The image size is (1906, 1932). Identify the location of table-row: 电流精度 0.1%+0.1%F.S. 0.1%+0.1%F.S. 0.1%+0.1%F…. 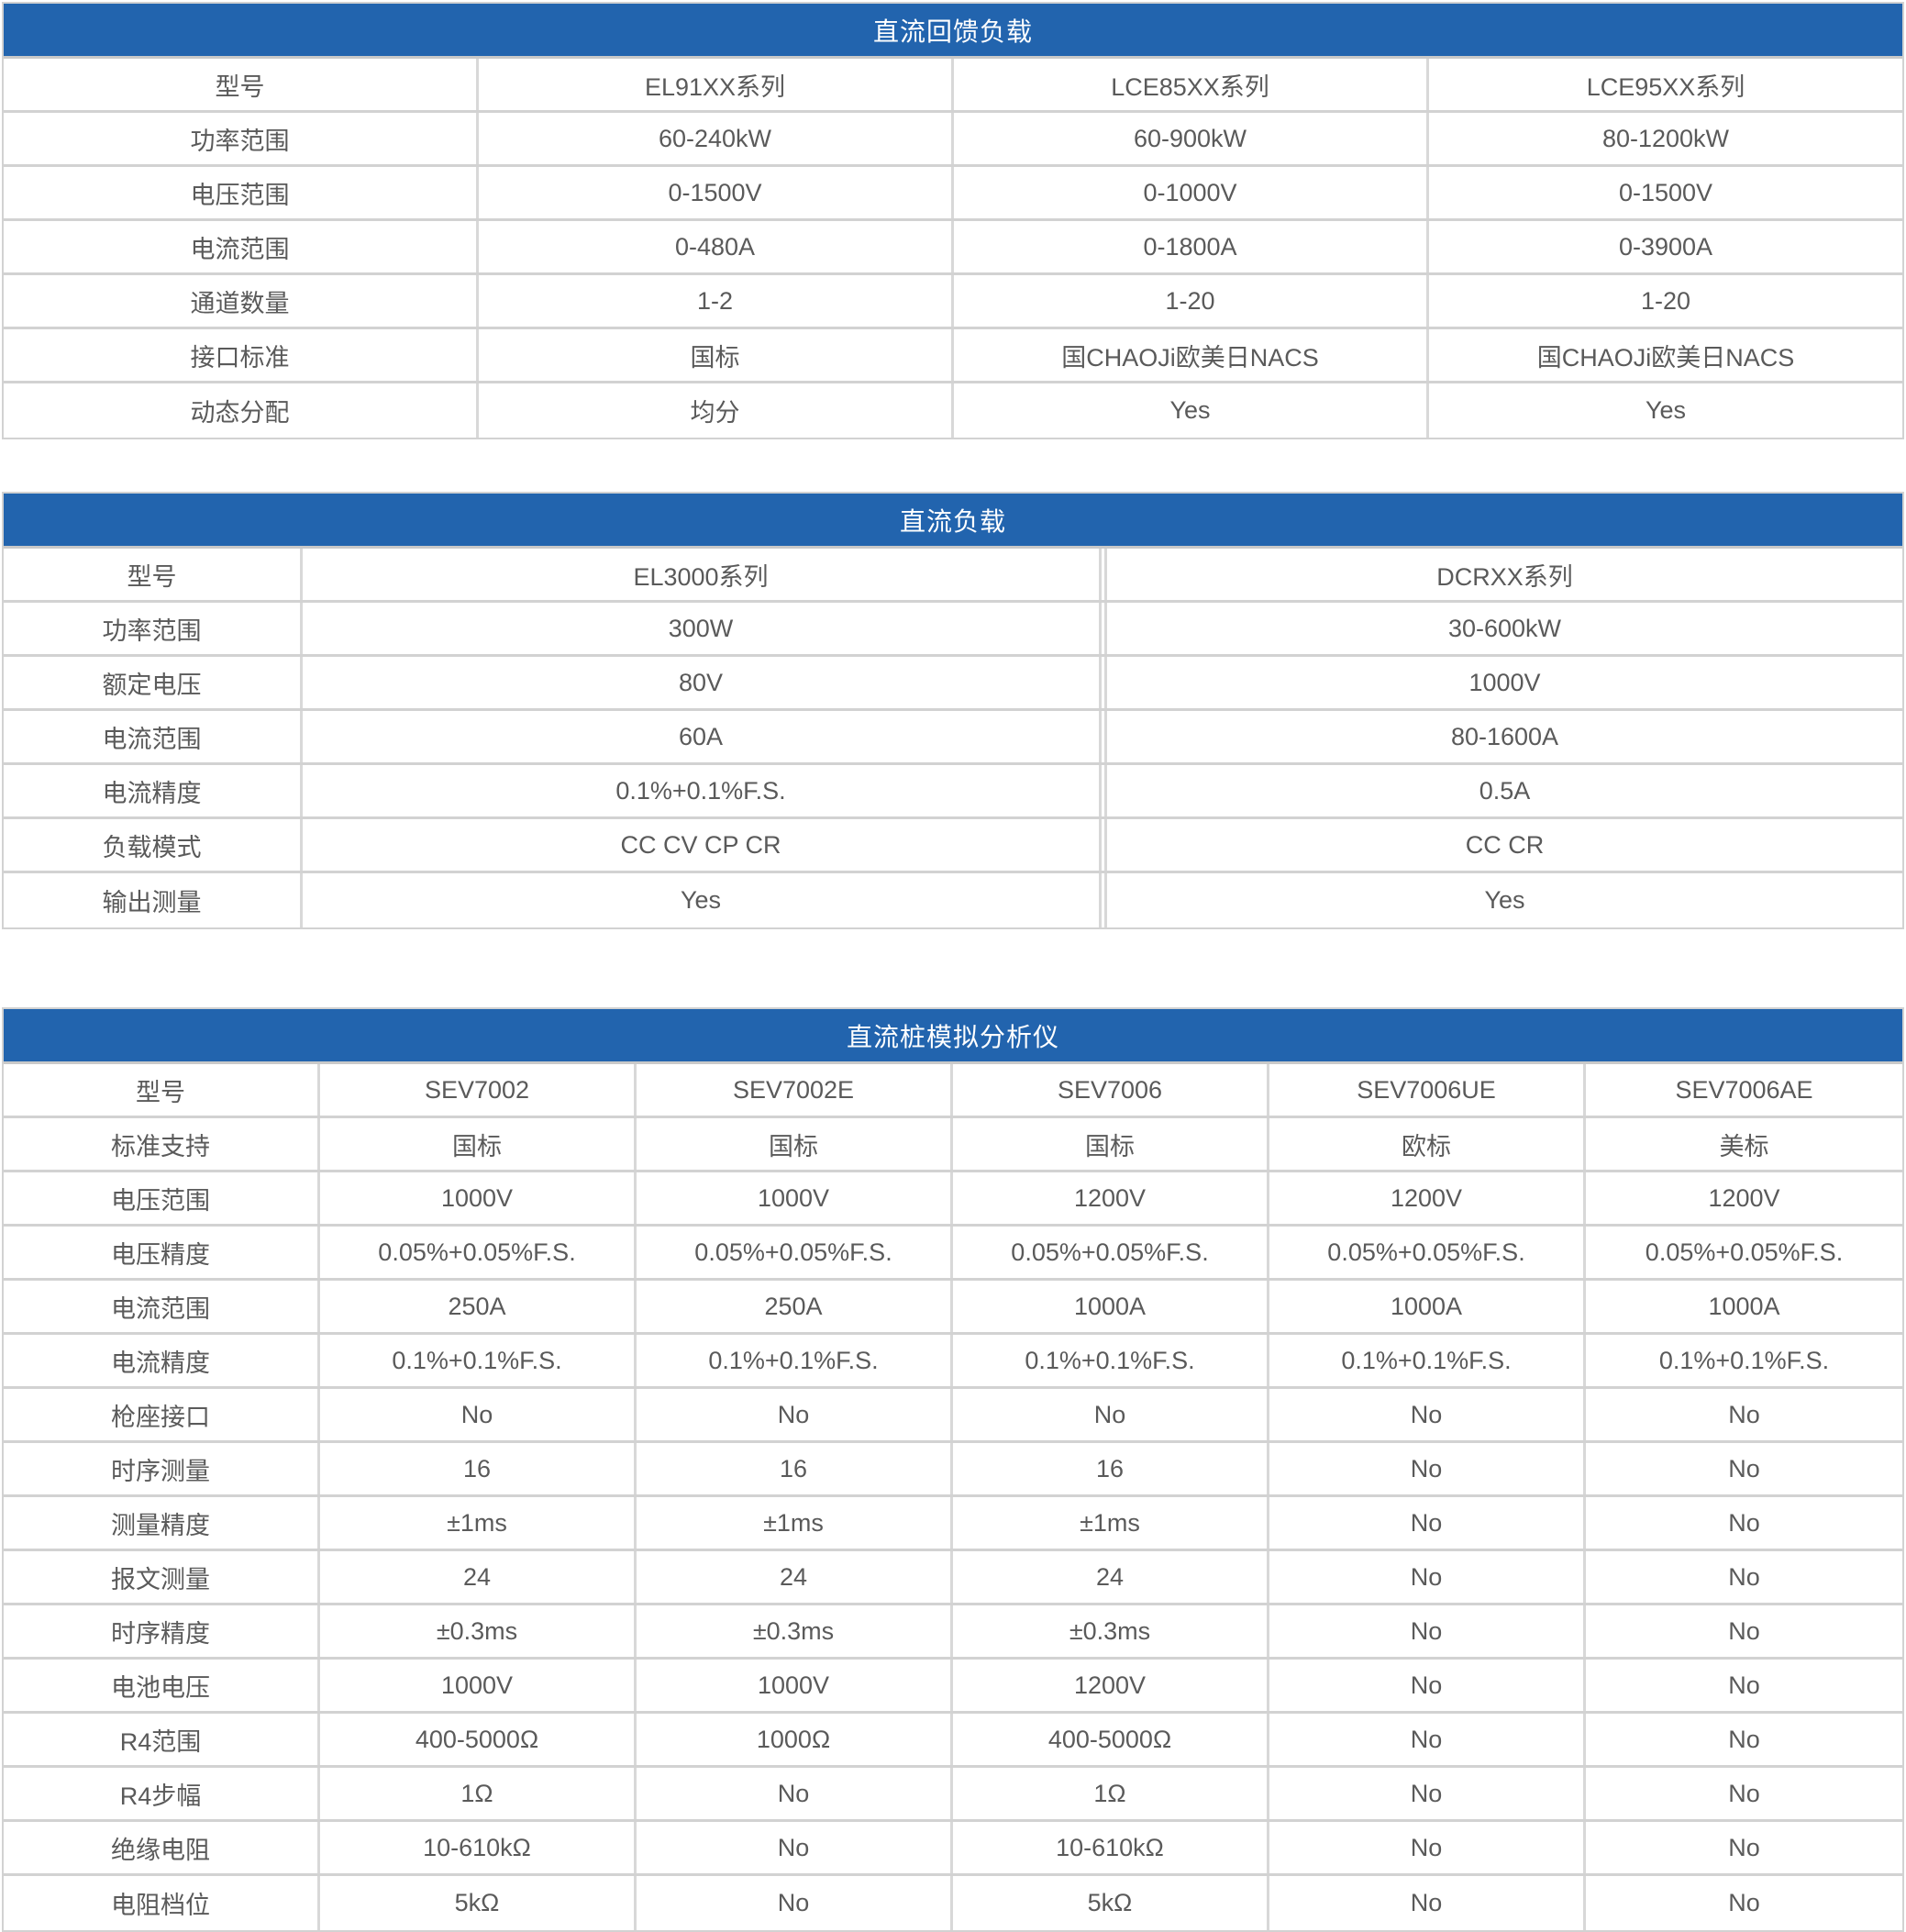
(953, 1362).